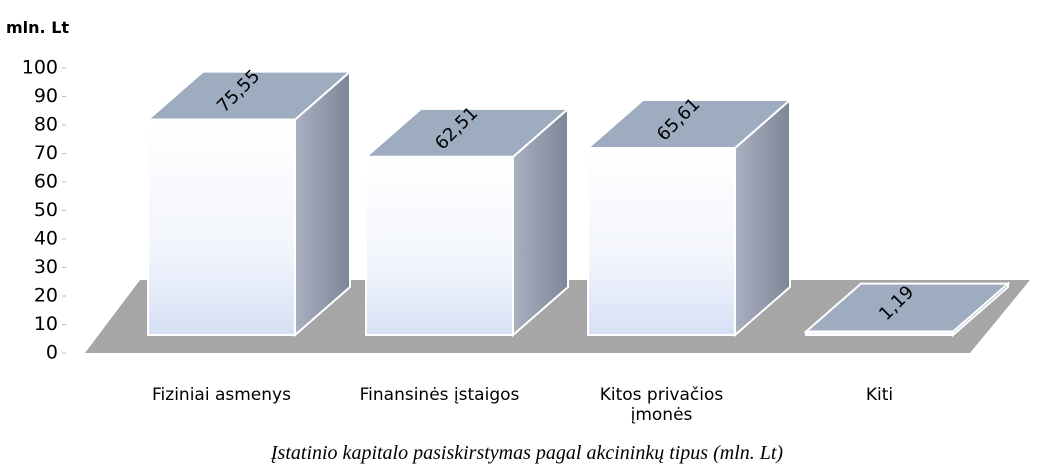 The width and height of the screenshot is (1054, 468). Describe the element at coordinates (879, 395) in the screenshot. I see `x-tick-label: Kiti` at that location.